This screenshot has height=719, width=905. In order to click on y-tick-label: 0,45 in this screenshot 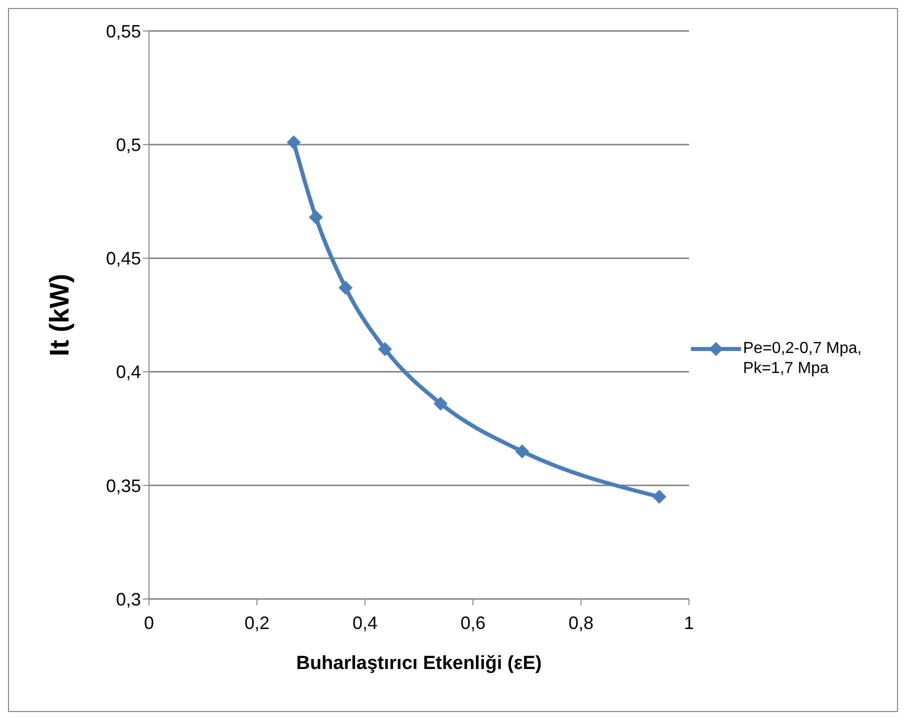, I will do `click(123, 258)`.